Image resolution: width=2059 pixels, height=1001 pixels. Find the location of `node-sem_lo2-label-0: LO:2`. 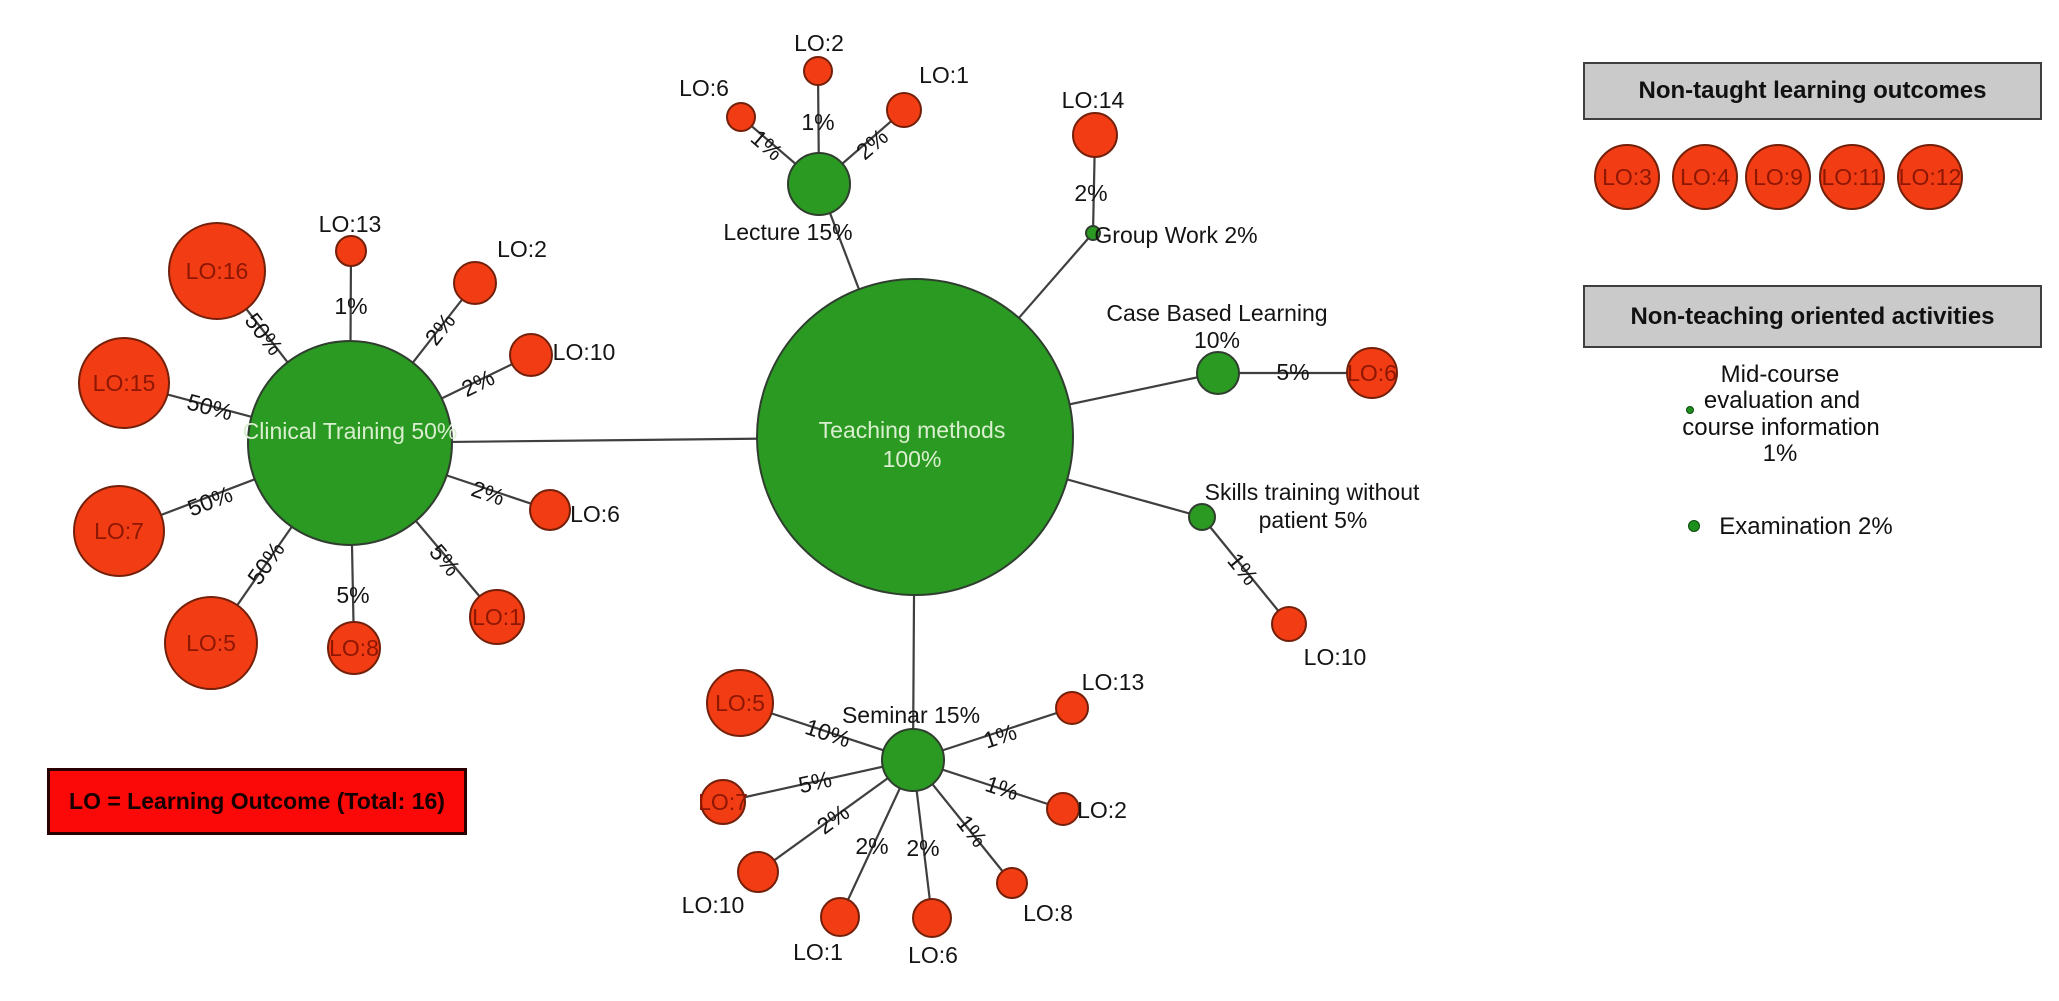

node-sem_lo2-label-0: LO:2 is located at coordinates (1102, 810).